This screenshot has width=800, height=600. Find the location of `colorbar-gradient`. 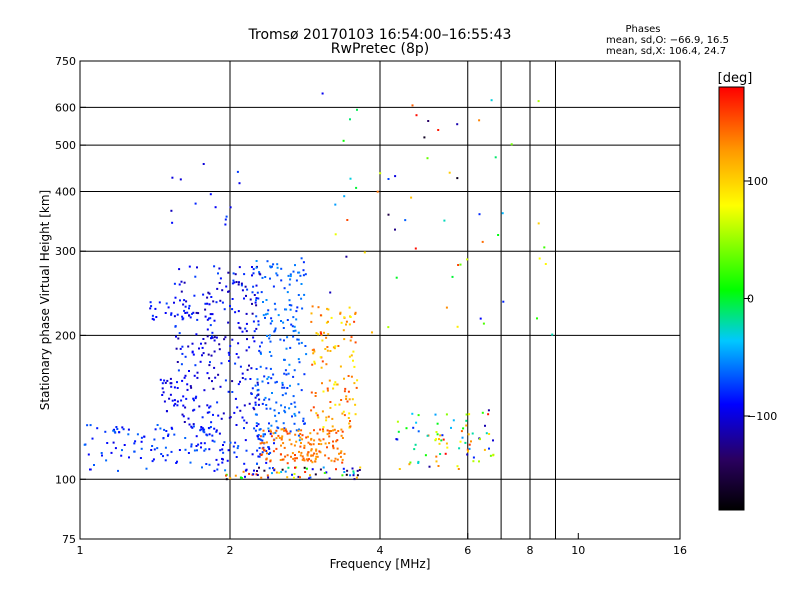

colorbar-gradient is located at coordinates (731, 298).